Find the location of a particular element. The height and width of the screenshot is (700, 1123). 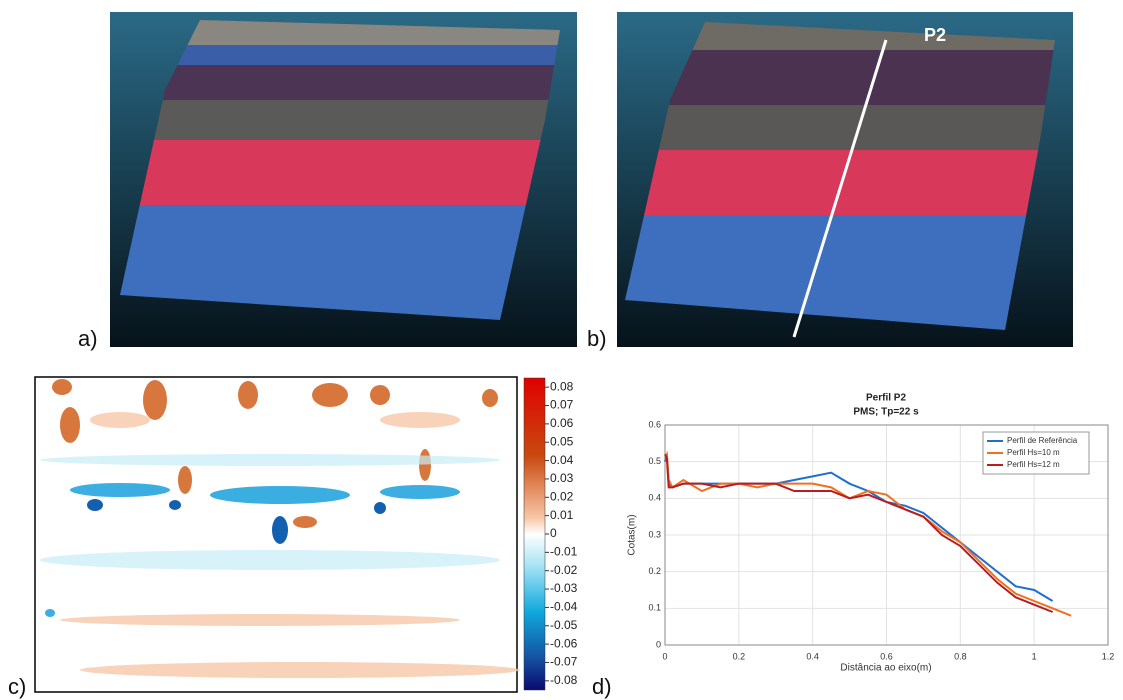

colorbar-label: 0.05 is located at coordinates (562, 441).